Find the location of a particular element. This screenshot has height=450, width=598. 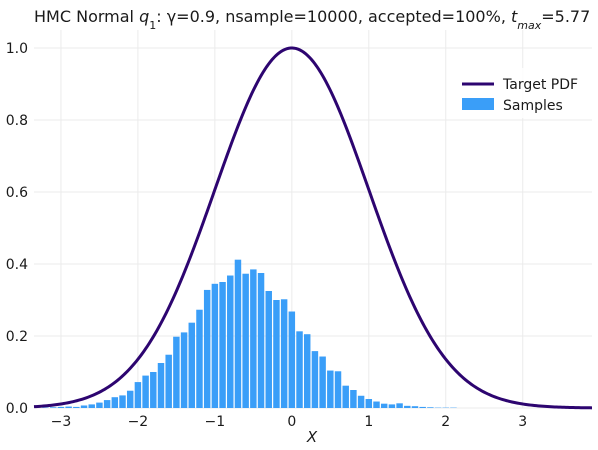

y-tick-labels: 0.0 0.2 0.4 0.6 0.8 1.0 is located at coordinates (17, 229).